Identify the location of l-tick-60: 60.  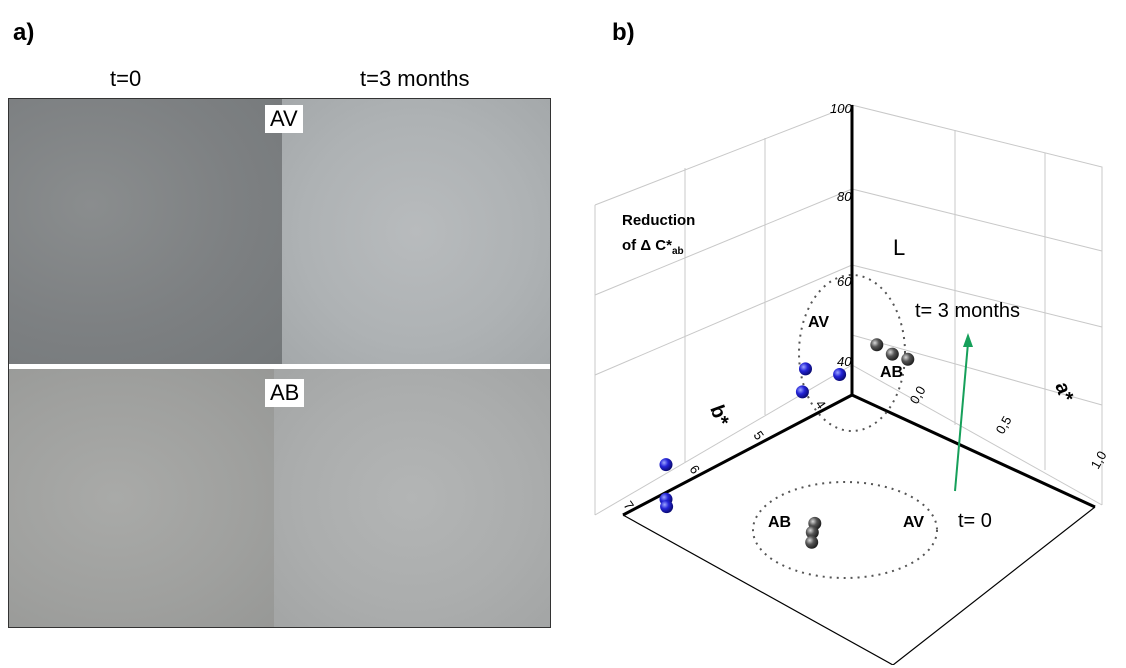
(844, 281).